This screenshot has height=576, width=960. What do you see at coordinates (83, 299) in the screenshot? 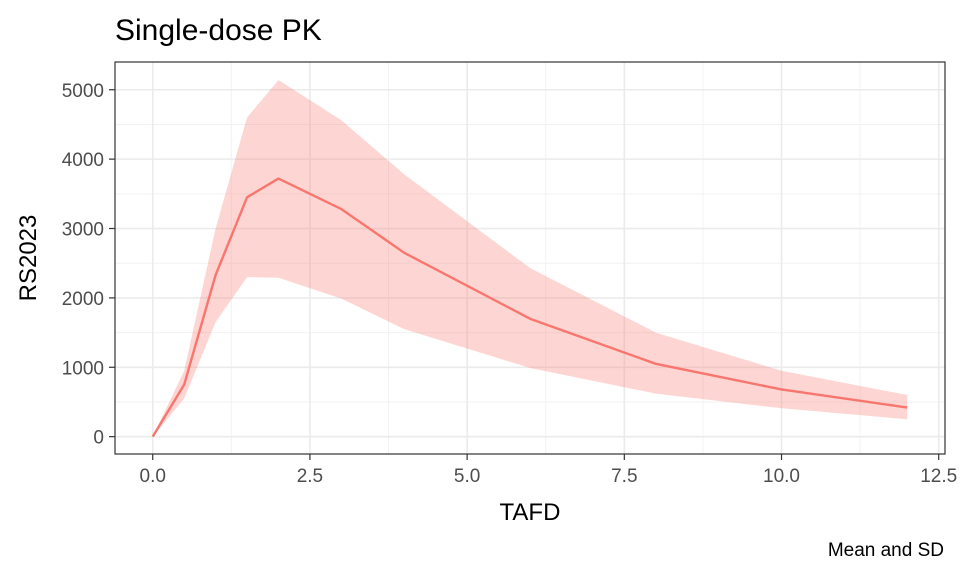
I see `y-tick-label: 2000` at bounding box center [83, 299].